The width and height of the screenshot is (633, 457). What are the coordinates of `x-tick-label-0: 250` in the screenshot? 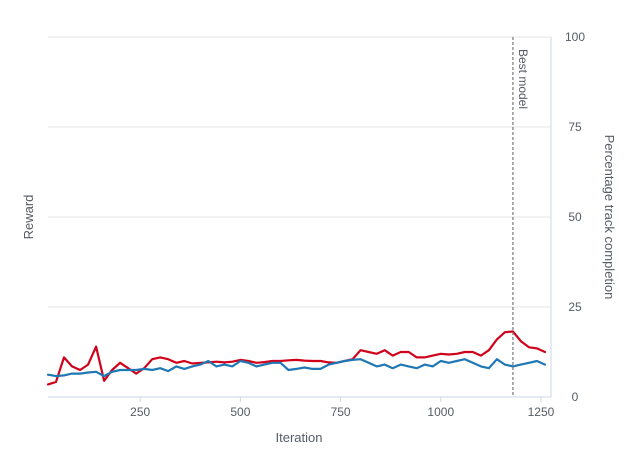 It's located at (140, 412).